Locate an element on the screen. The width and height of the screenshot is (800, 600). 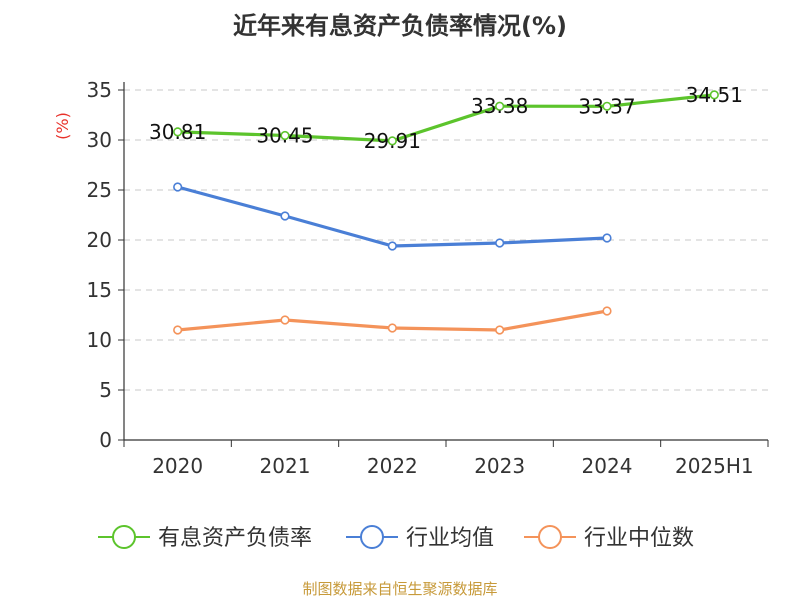
x-ticks: 2020 2021 2022 2023 2024 2025H1 is located at coordinates (446, 459).